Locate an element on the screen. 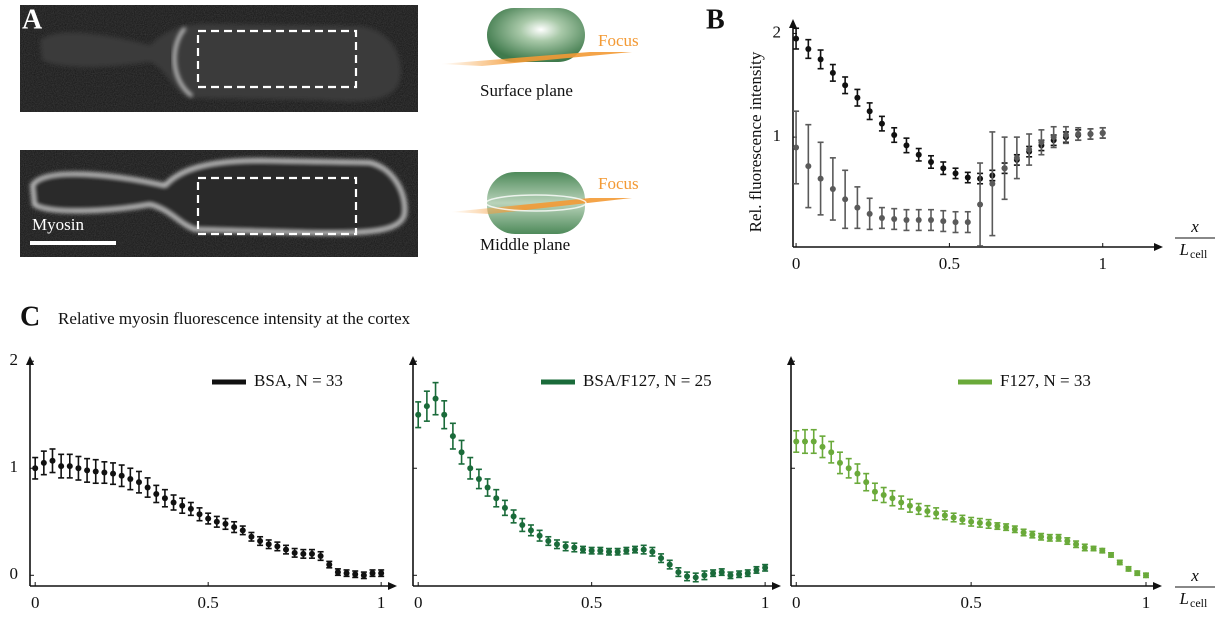 Image resolution: width=1222 pixels, height=617 pixels. x-axis-label-denominator: L is located at coordinates (1184, 598).